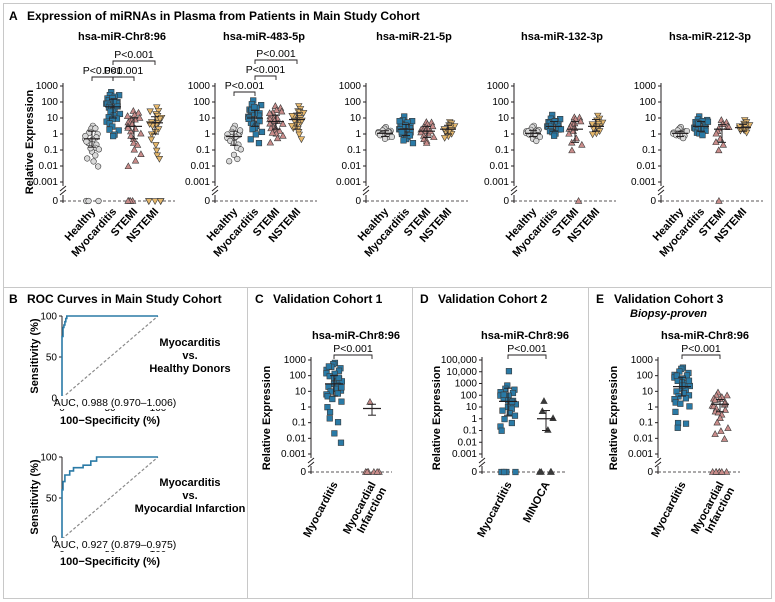  I want to click on chart-title: hsa-miR-212-3p, so click(710, 37).